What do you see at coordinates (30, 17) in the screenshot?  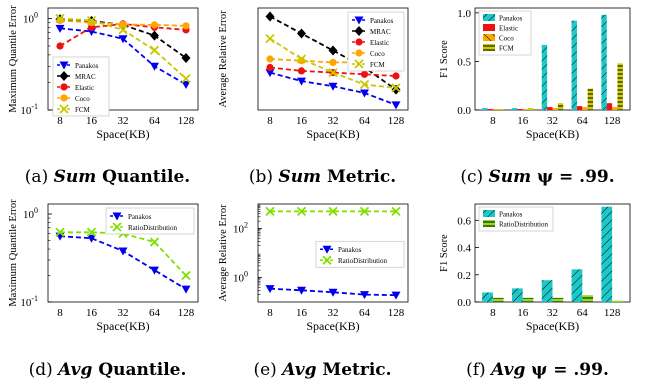 I see `y-tick-label: 100` at bounding box center [30, 17].